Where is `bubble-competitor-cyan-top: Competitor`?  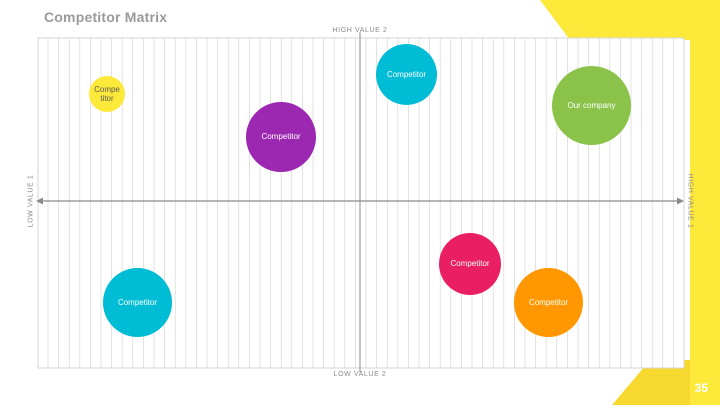
bubble-competitor-cyan-top: Competitor is located at coordinates (406, 74).